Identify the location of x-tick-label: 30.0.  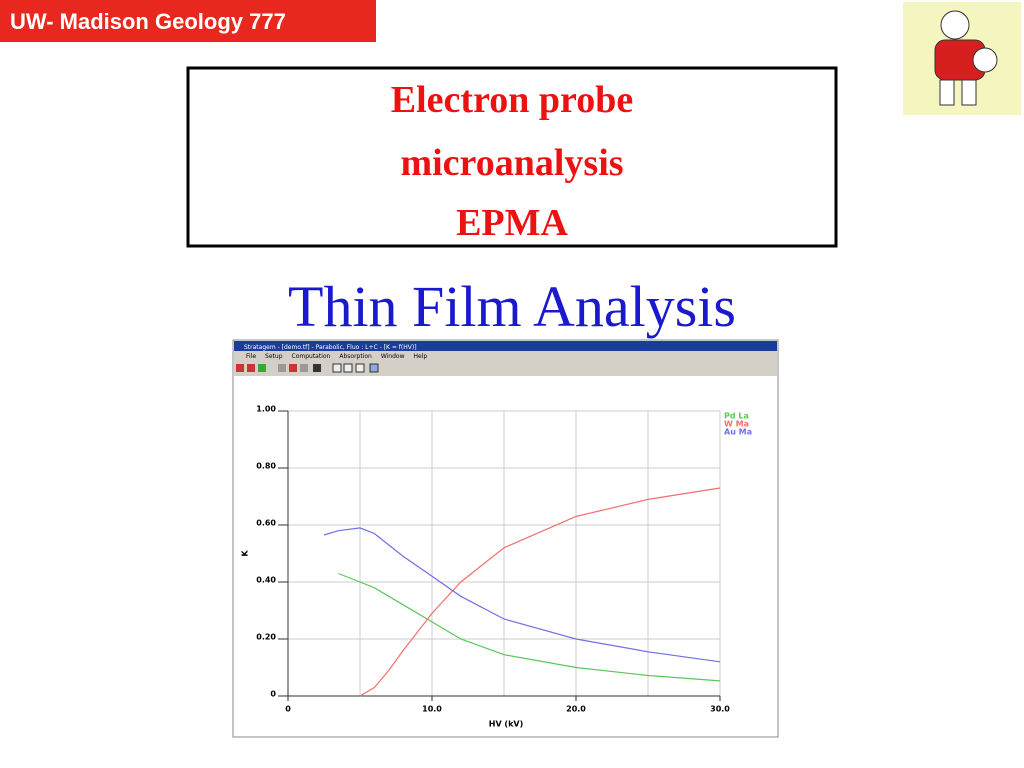
(720, 709).